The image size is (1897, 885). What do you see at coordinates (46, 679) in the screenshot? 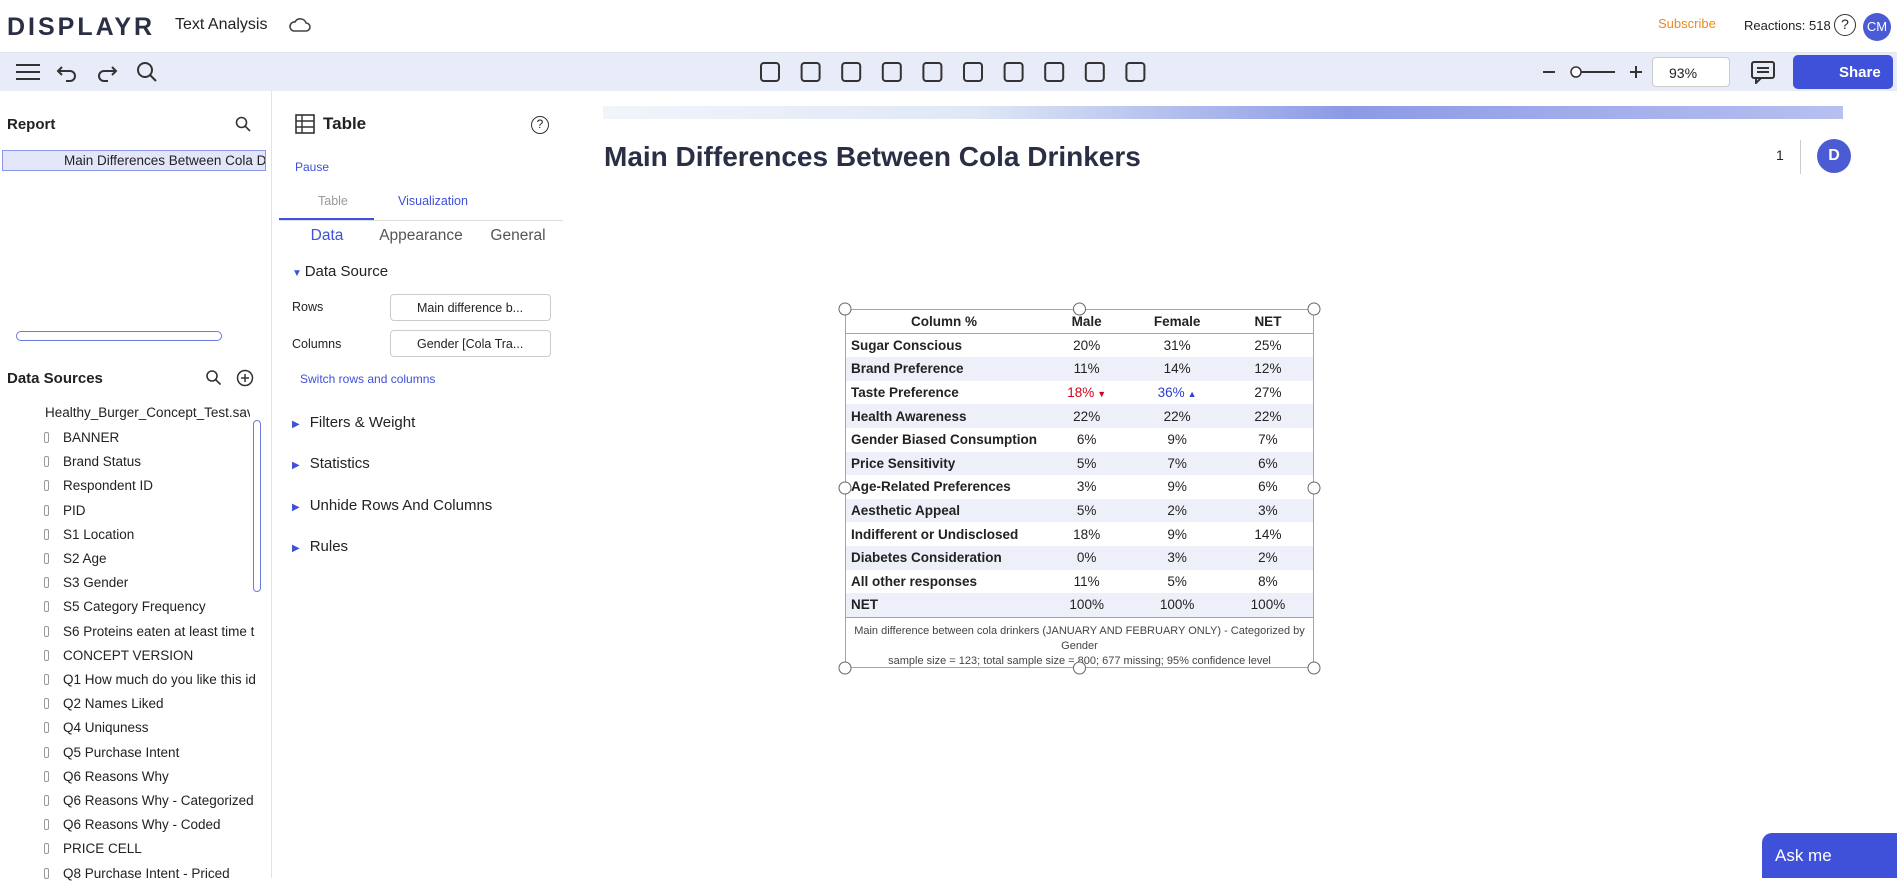
I see `variable-icon` at bounding box center [46, 679].